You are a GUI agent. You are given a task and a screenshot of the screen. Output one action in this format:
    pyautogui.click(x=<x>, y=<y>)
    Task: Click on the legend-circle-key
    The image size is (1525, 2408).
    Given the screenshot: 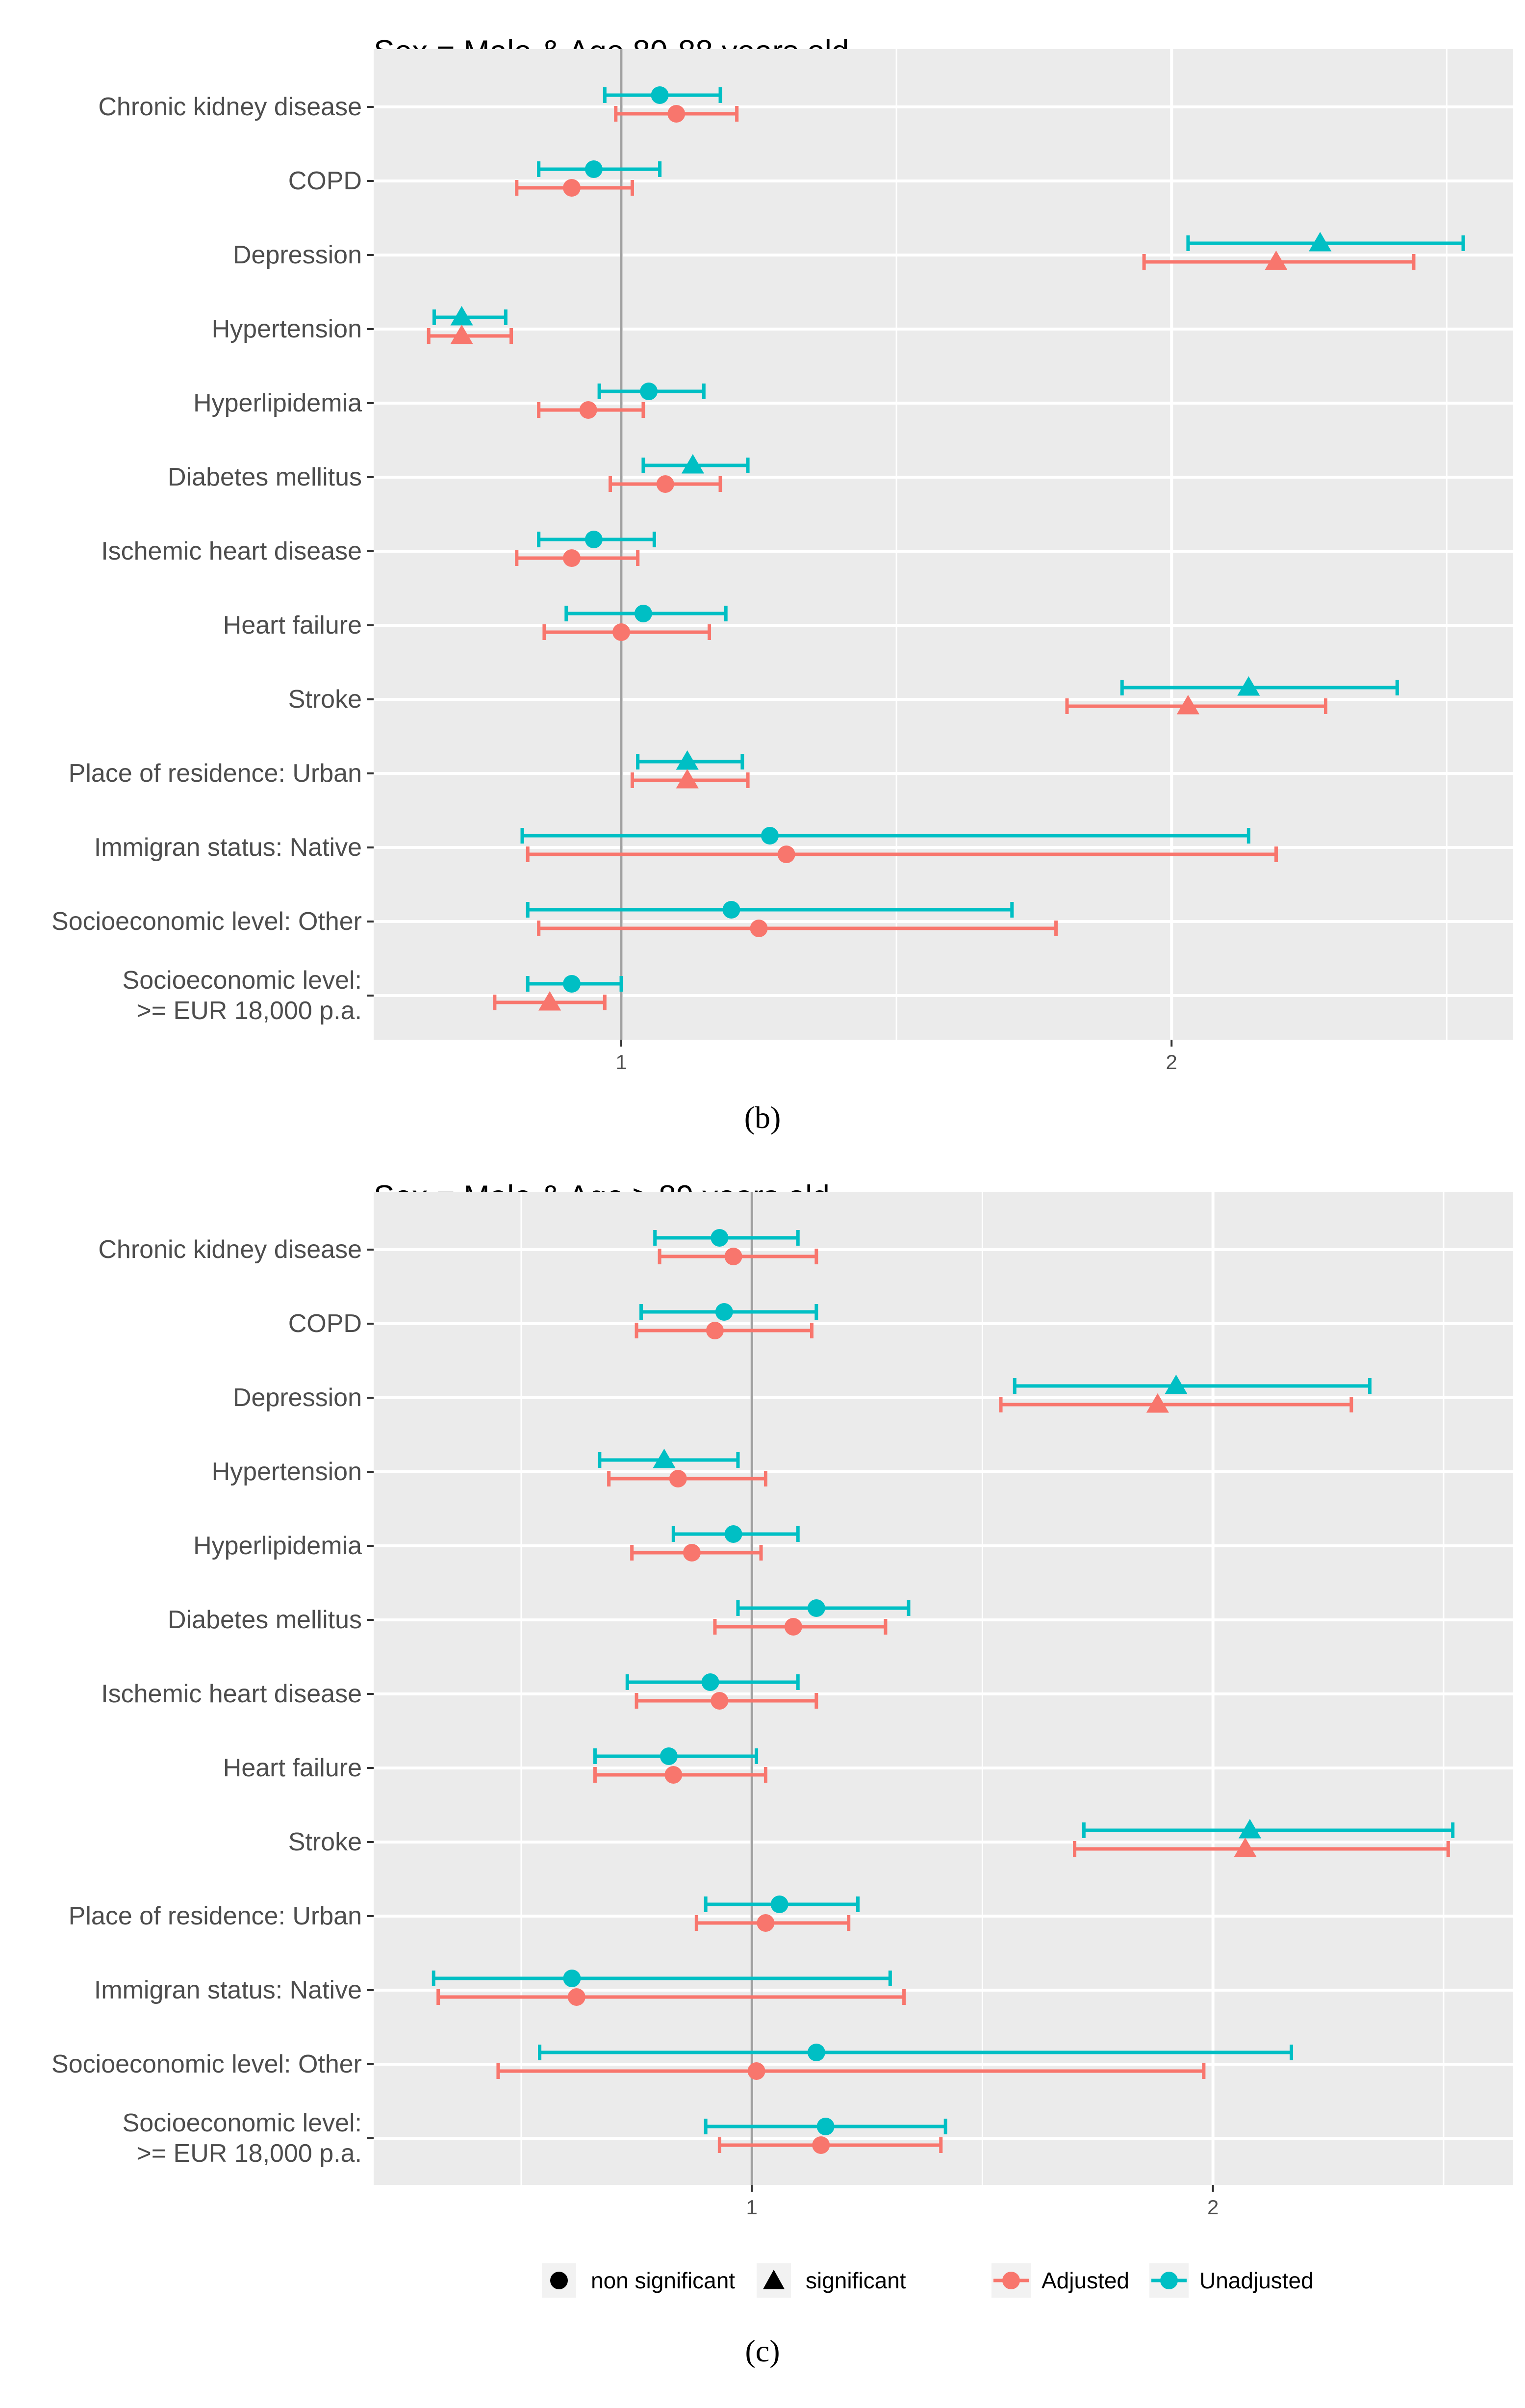 What is the action you would take?
    pyautogui.click(x=559, y=2280)
    